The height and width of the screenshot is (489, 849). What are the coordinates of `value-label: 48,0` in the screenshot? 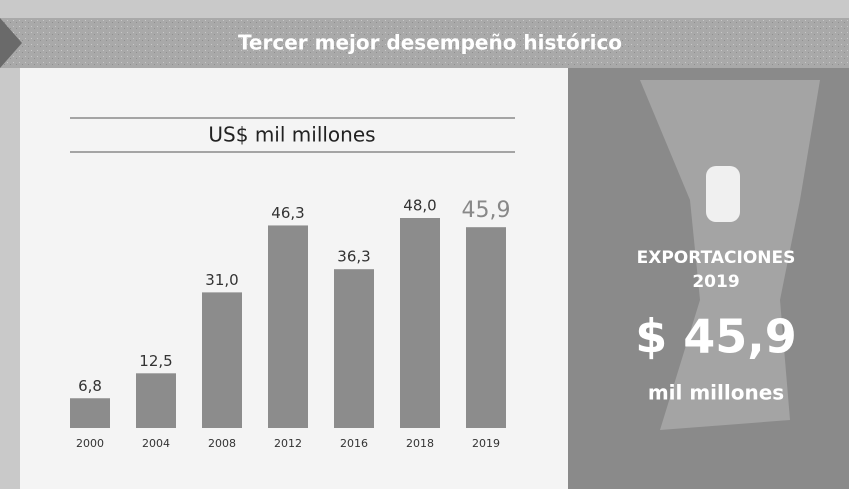 It's located at (419, 206).